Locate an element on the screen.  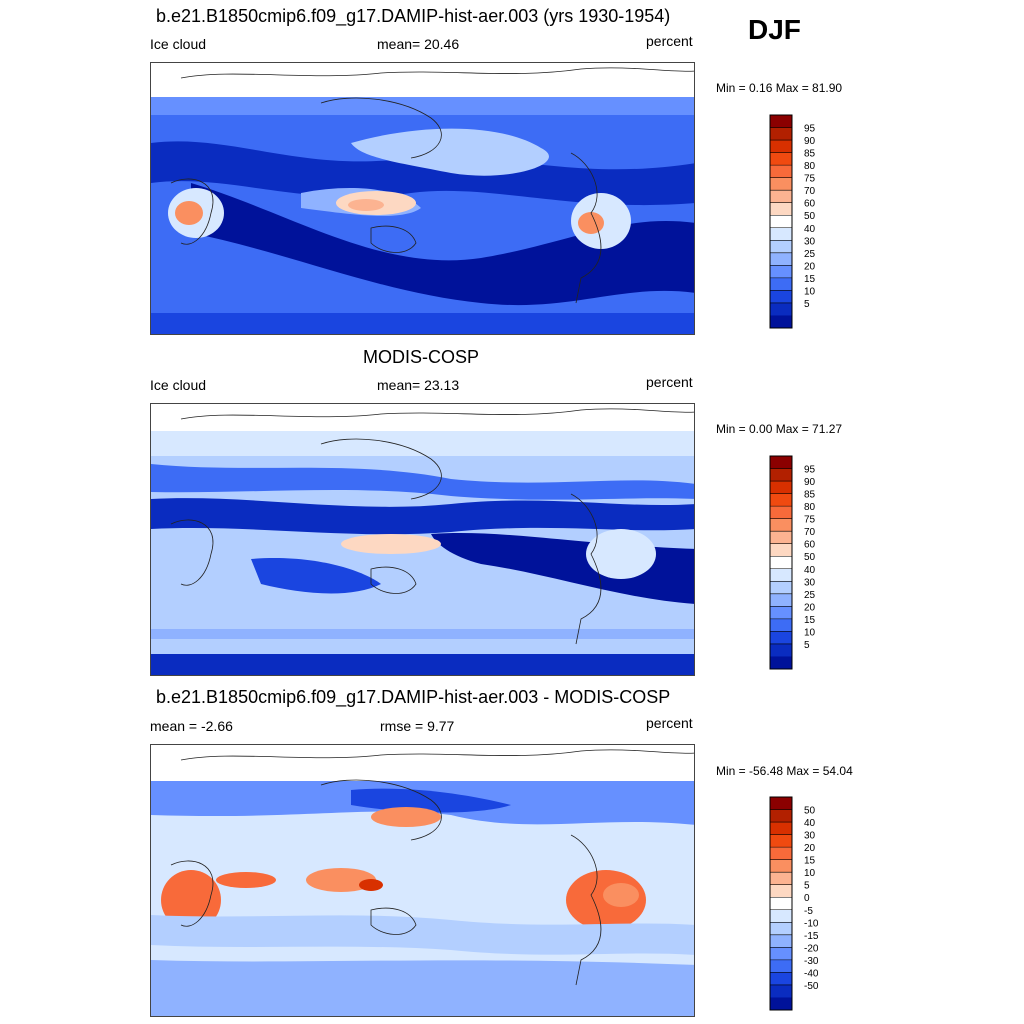
min-max-label: Min = 0.16 Max = 81.90 is located at coordinates (779, 88).